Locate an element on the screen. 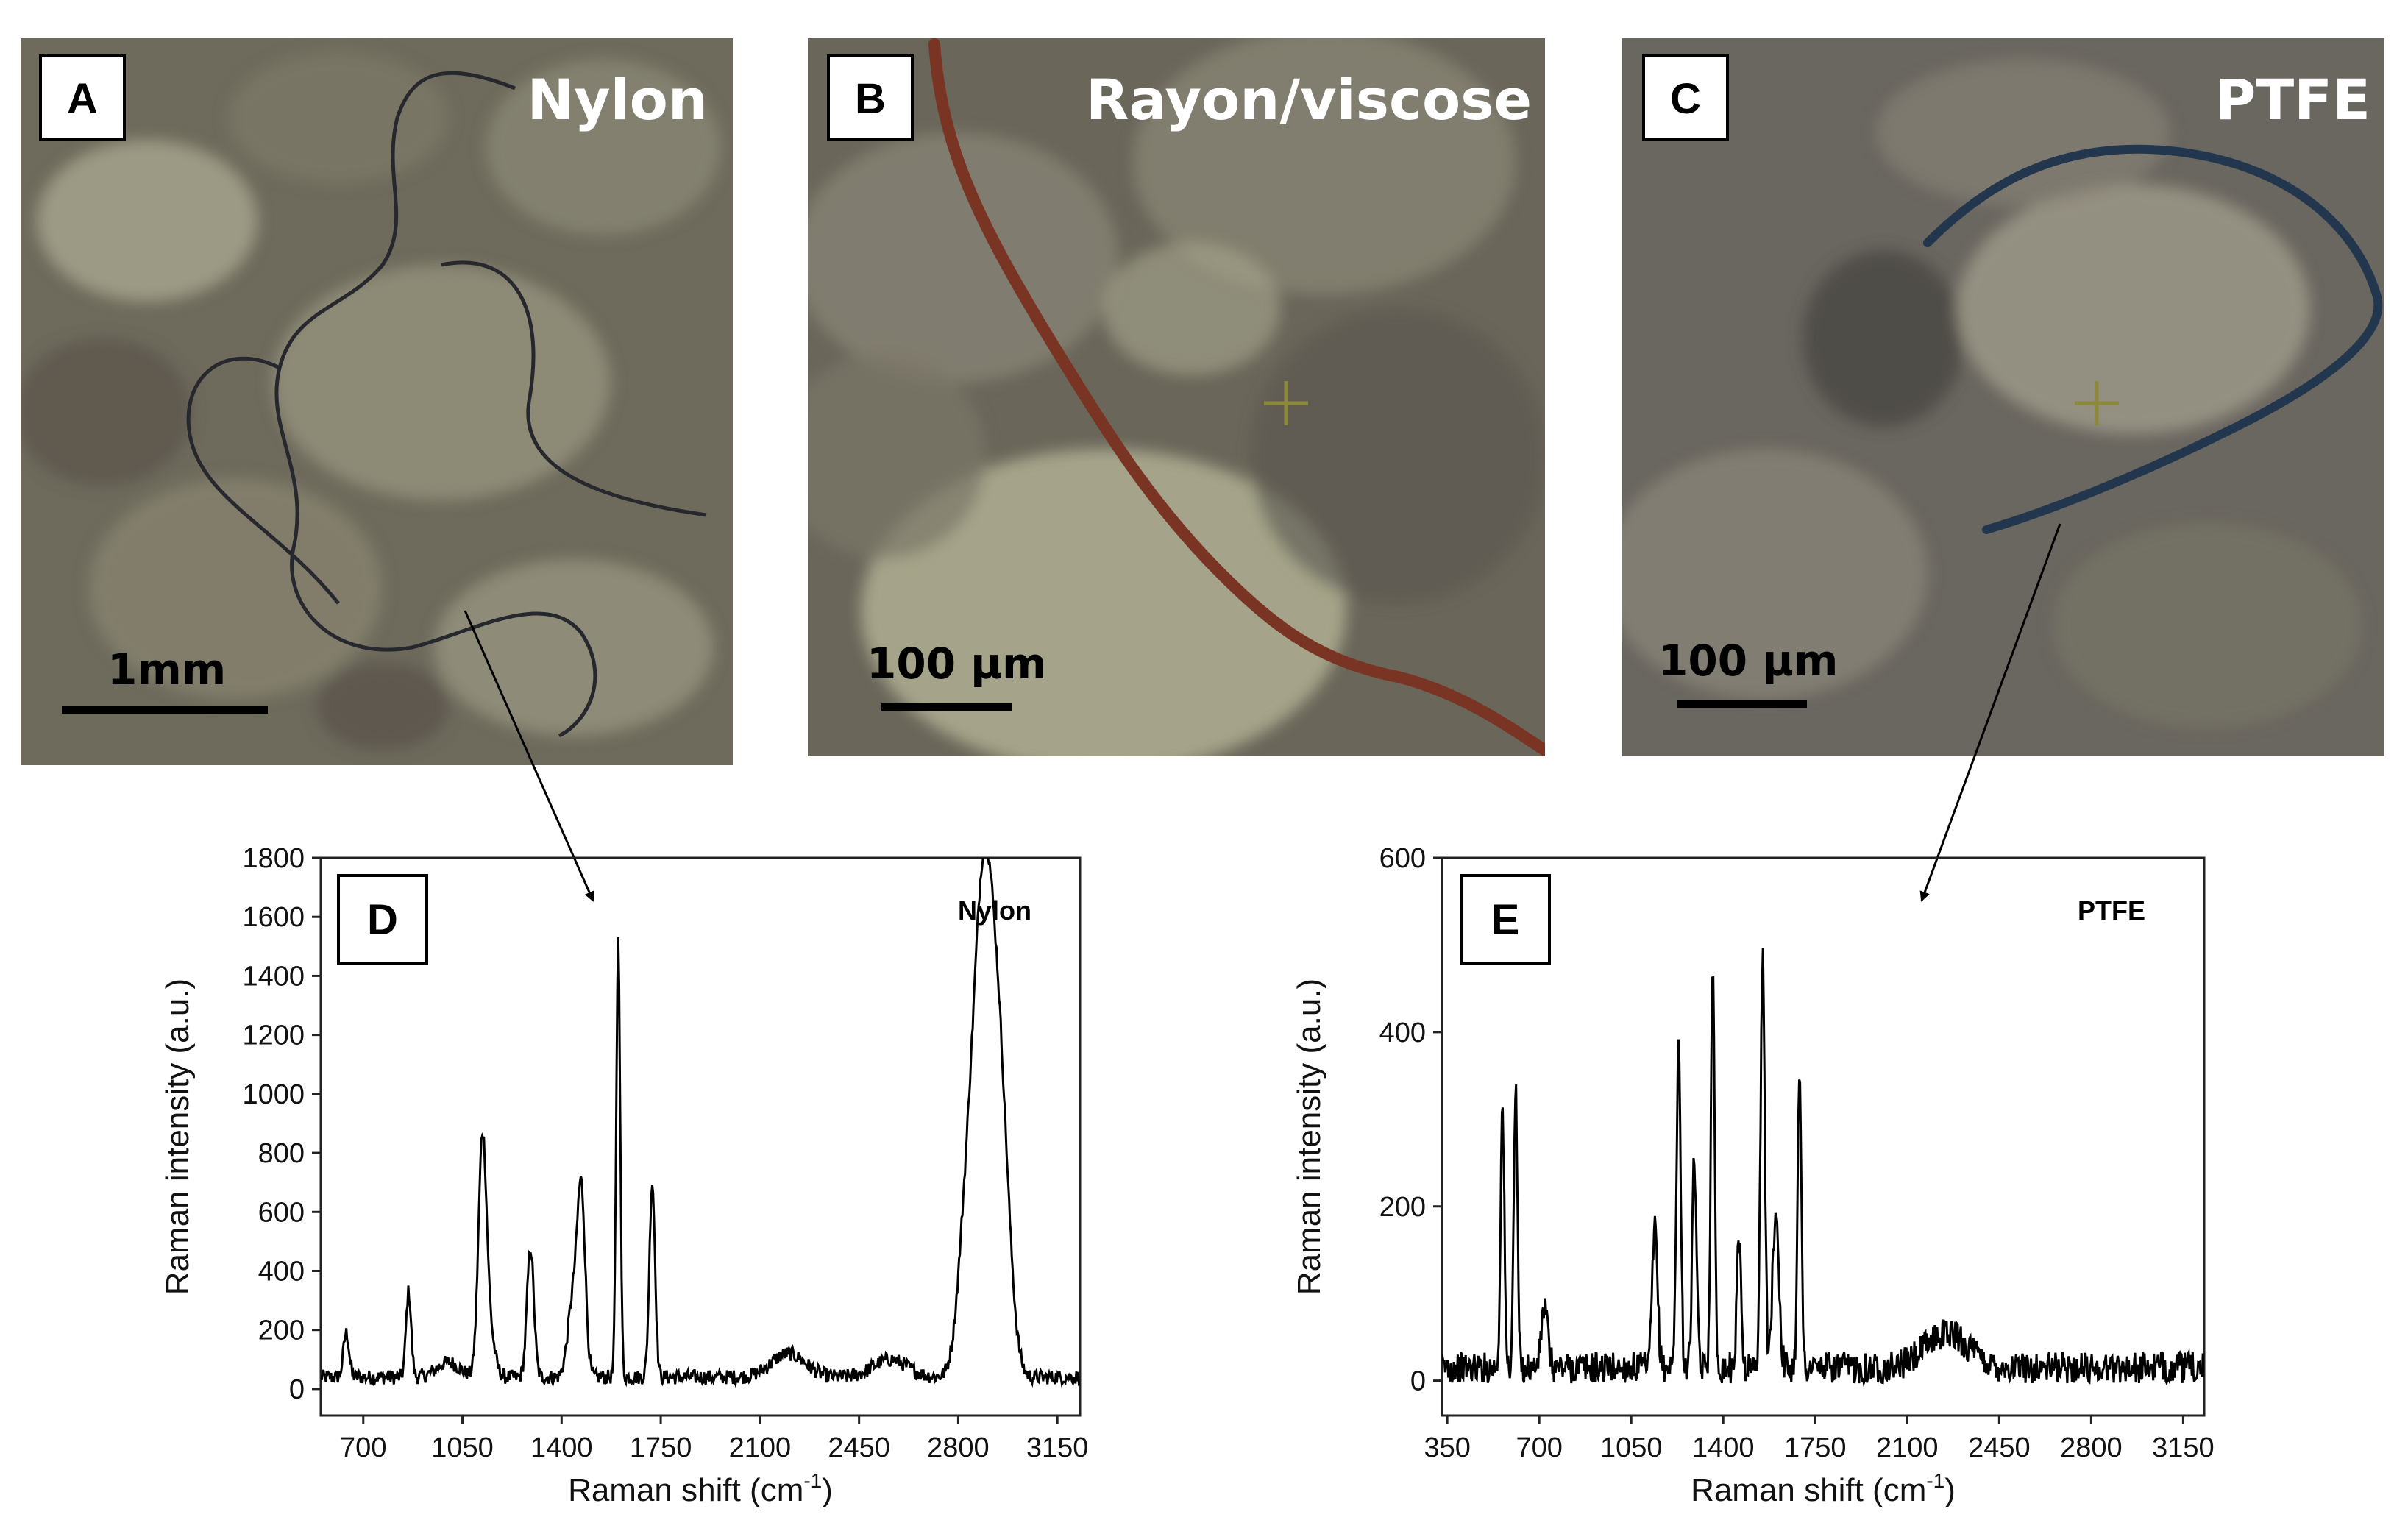 Image resolution: width=2408 pixels, height=1520 pixels. photo-panel-c is located at coordinates (2003, 397).